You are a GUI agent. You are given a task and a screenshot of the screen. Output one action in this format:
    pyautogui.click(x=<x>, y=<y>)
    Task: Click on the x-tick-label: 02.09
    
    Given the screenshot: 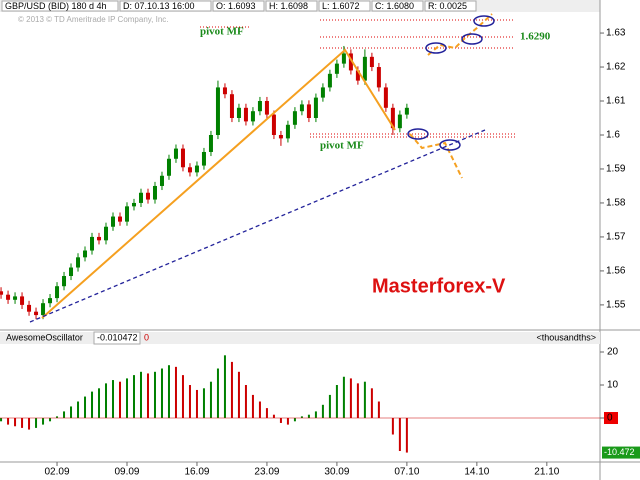 What is the action you would take?
    pyautogui.click(x=57, y=472)
    